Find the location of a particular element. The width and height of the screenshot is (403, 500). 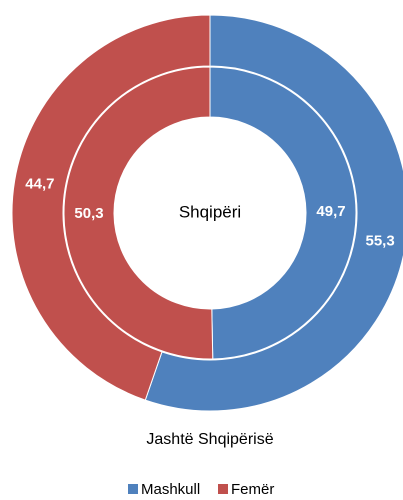

legend-label: Mashkull is located at coordinates (170, 489).